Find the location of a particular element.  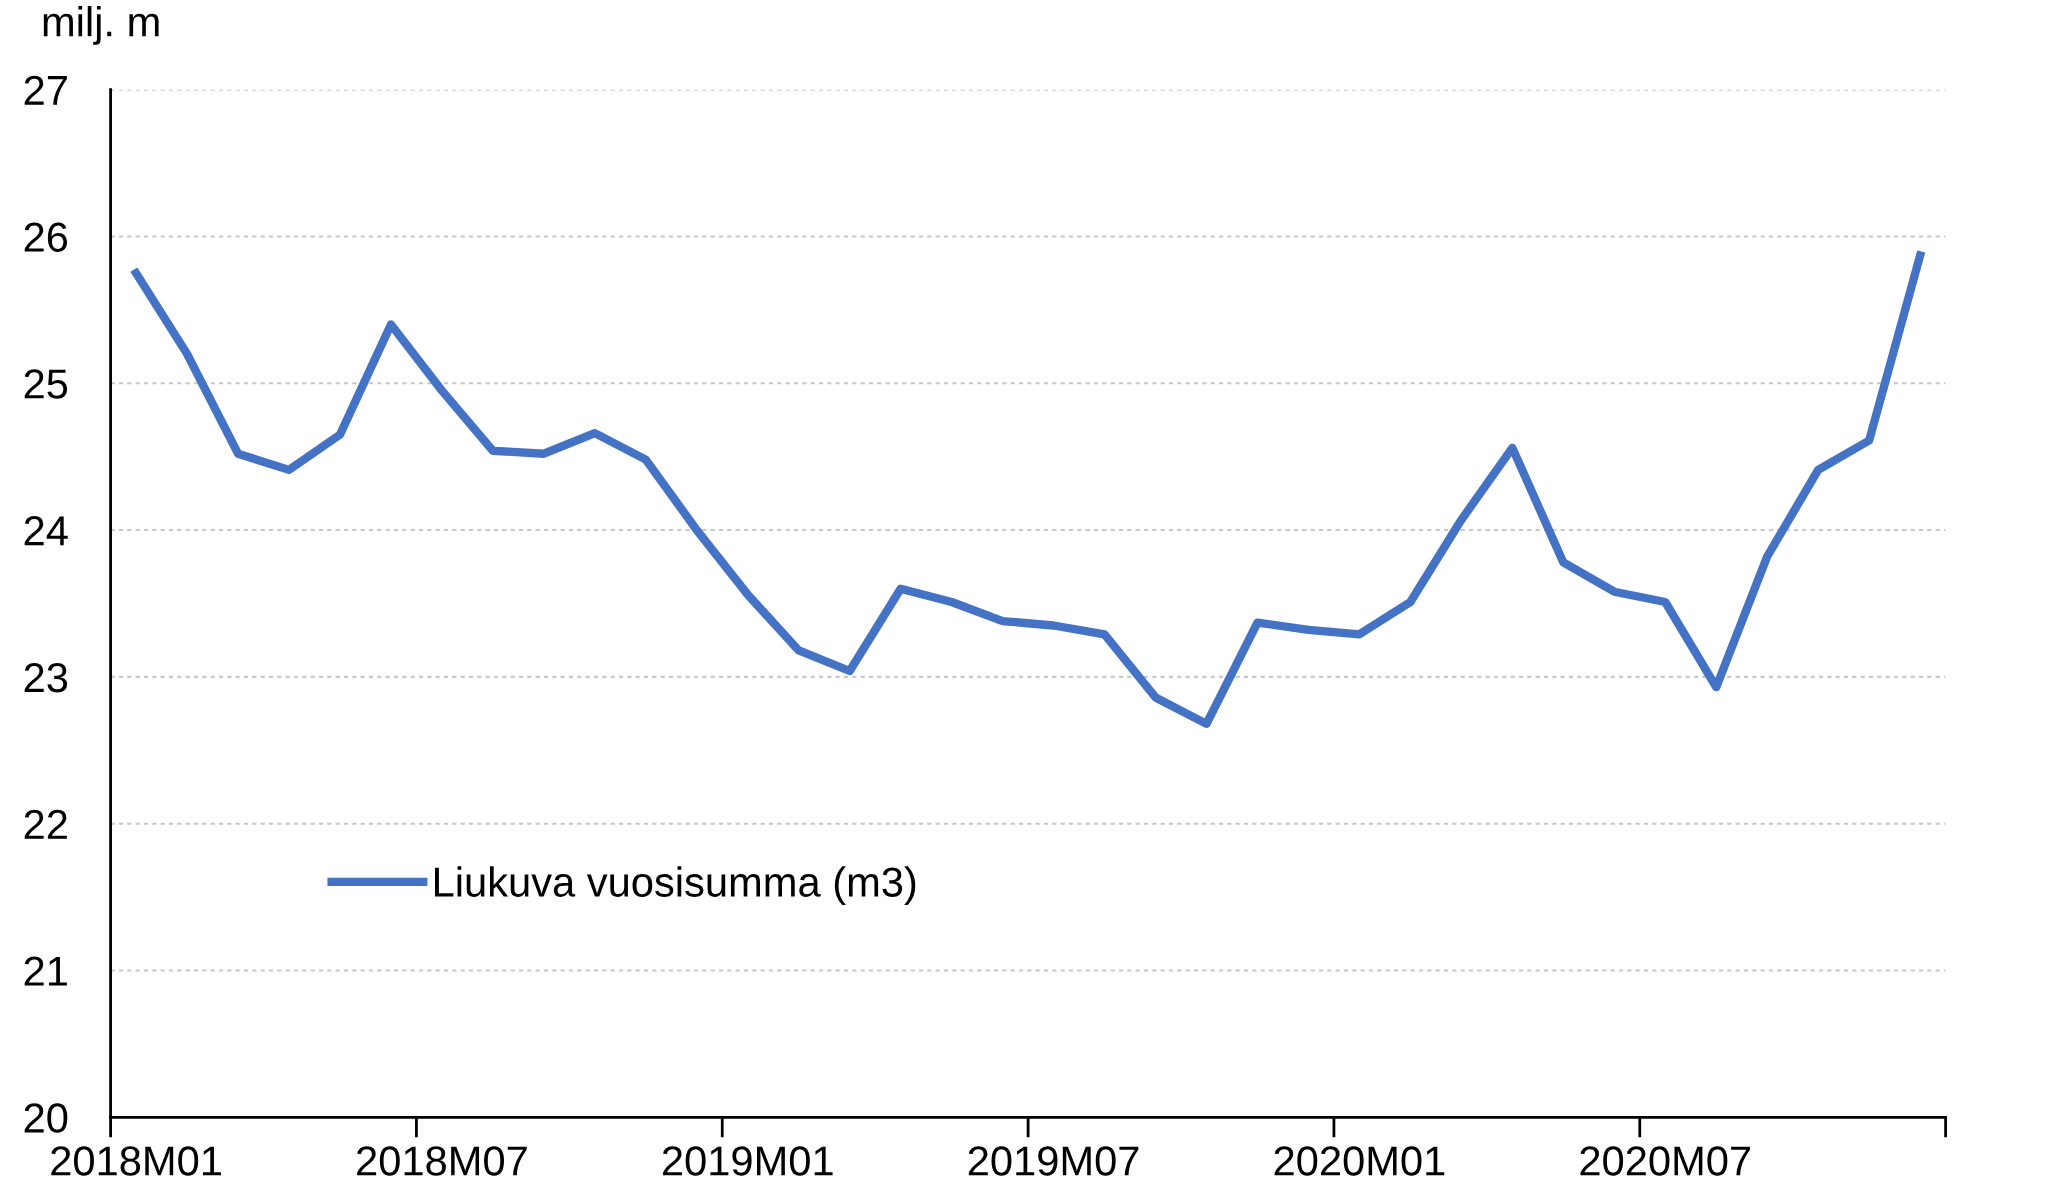

x-tick-label: 2019M07 is located at coordinates (1053, 1161).